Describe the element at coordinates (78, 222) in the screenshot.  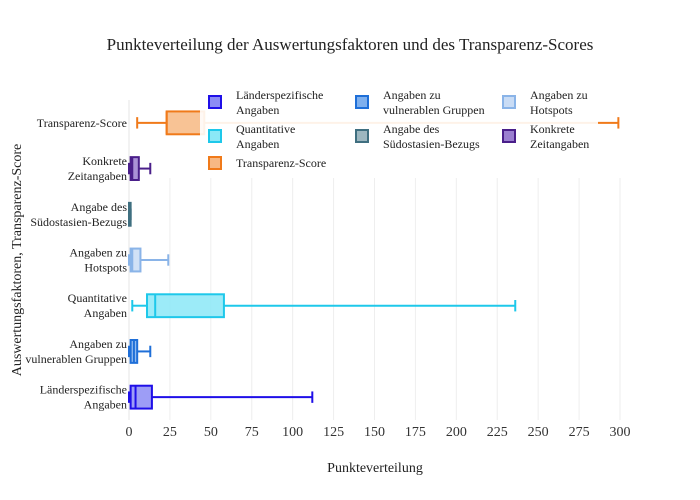
I see `category-label: Südostasien-Bezugs` at that location.